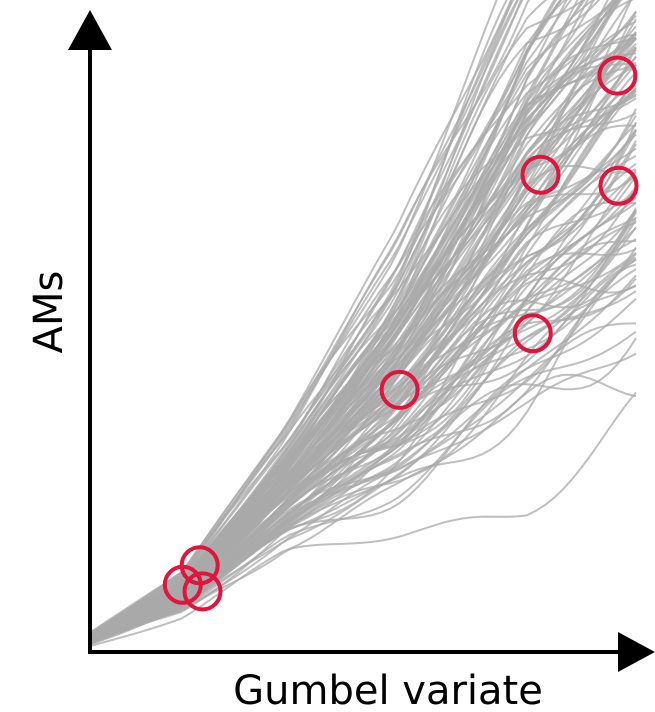 The image size is (655, 712). Describe the element at coordinates (636, 652) in the screenshot. I see `x-axis-arrow` at that location.